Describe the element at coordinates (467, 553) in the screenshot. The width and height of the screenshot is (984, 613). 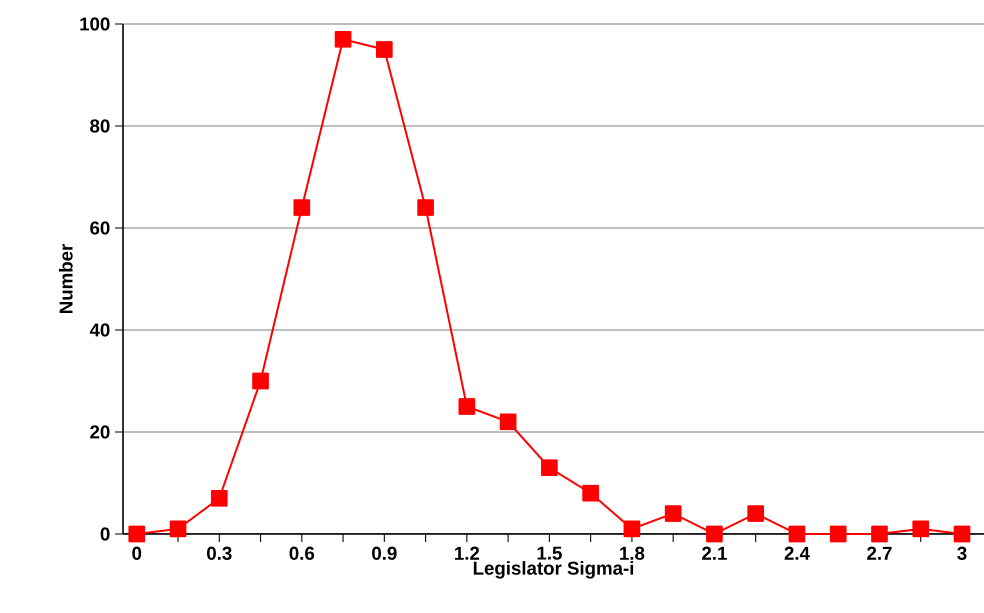
I see `x-tick-label: 1.2` at that location.